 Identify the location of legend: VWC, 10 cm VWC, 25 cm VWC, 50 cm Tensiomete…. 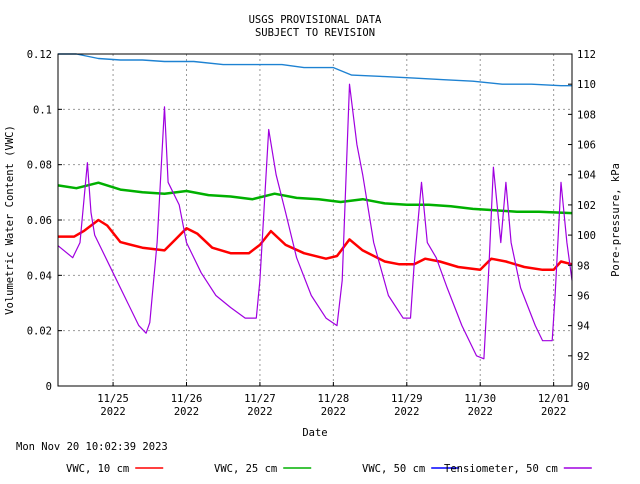
(329, 469).